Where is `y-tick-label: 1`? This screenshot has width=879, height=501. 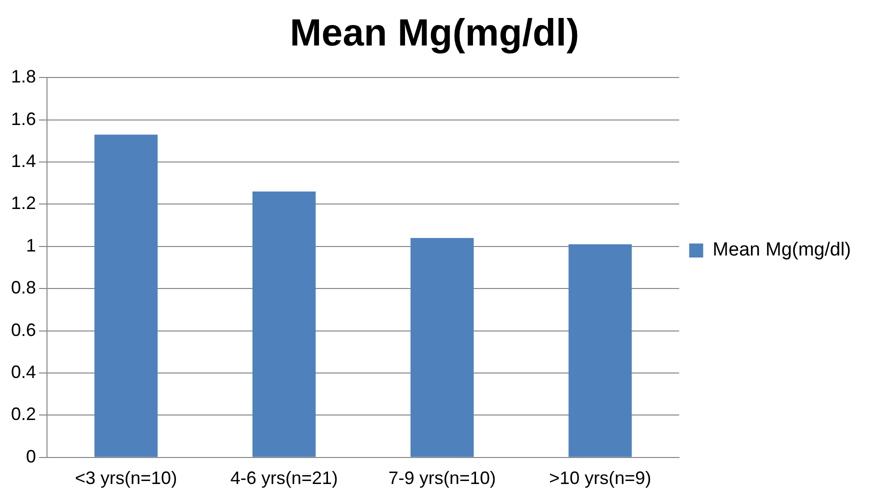
y-tick-label: 1 is located at coordinates (31, 245).